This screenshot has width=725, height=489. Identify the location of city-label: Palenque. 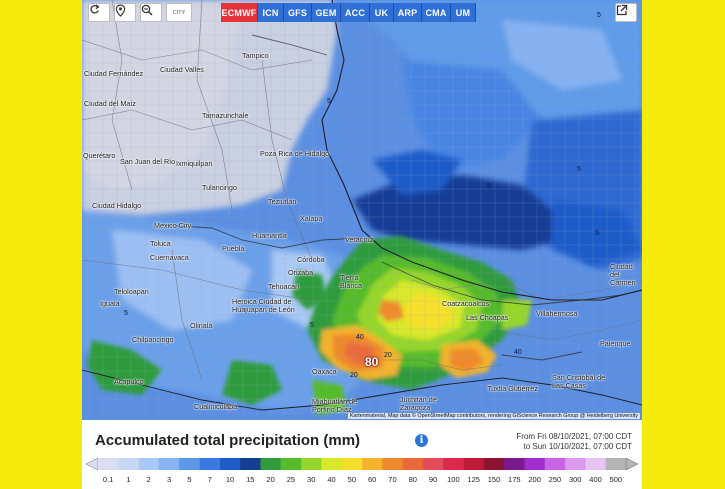
(615, 343).